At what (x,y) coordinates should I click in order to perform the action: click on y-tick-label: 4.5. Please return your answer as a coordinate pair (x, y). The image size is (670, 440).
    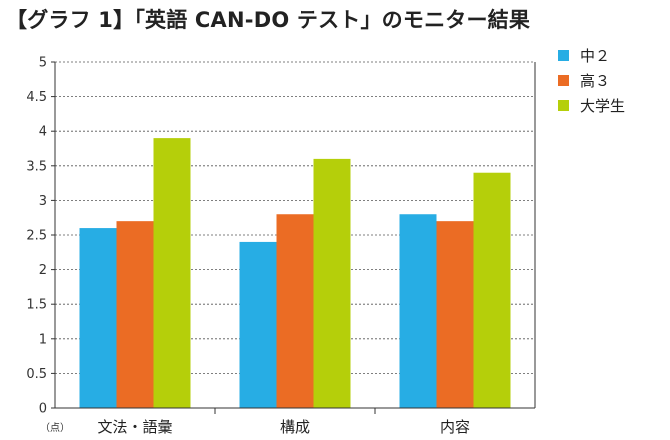
    Looking at the image, I should click on (36, 97).